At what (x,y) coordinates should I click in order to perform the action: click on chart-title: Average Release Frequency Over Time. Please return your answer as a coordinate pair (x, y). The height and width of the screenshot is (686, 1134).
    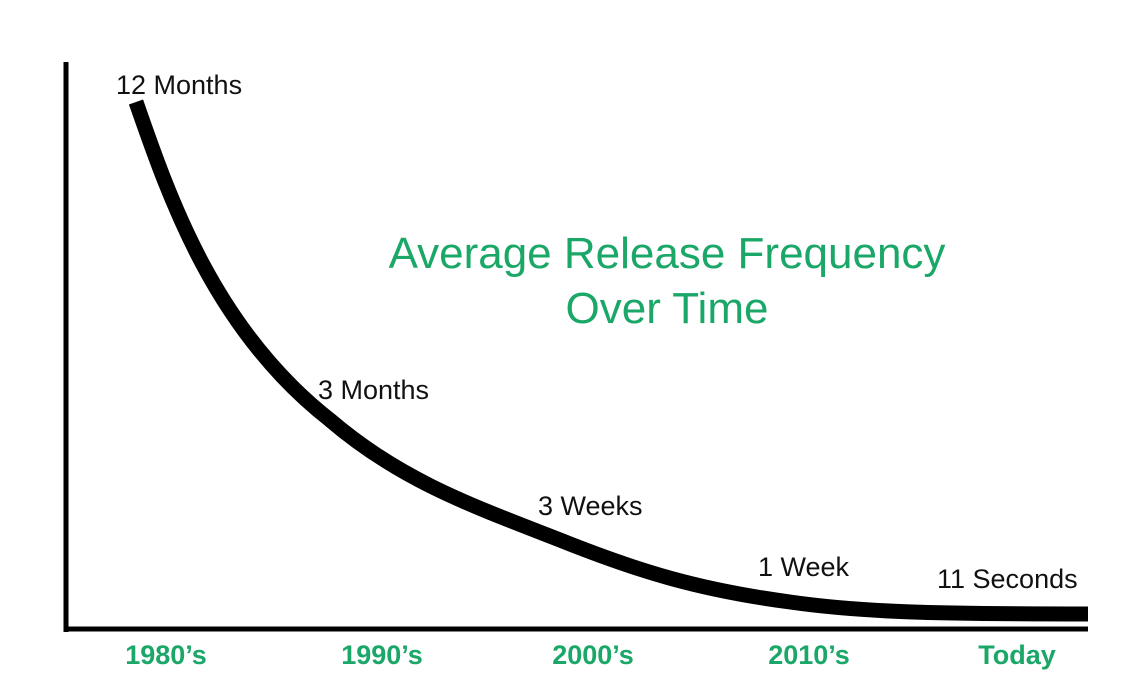
    Looking at the image, I should click on (667, 281).